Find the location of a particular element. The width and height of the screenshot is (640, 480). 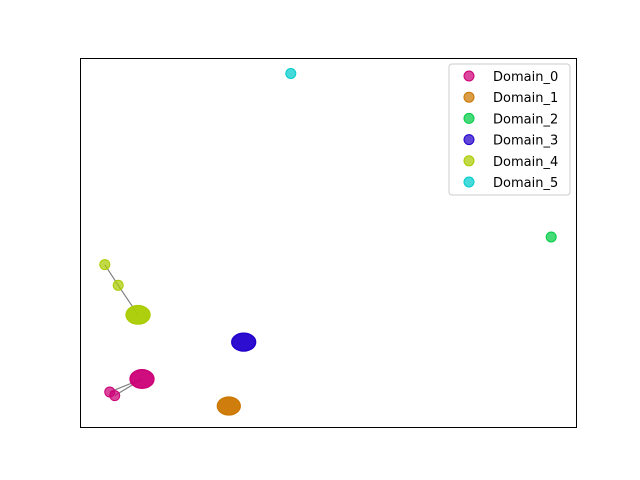

legend-box is located at coordinates (509, 129).